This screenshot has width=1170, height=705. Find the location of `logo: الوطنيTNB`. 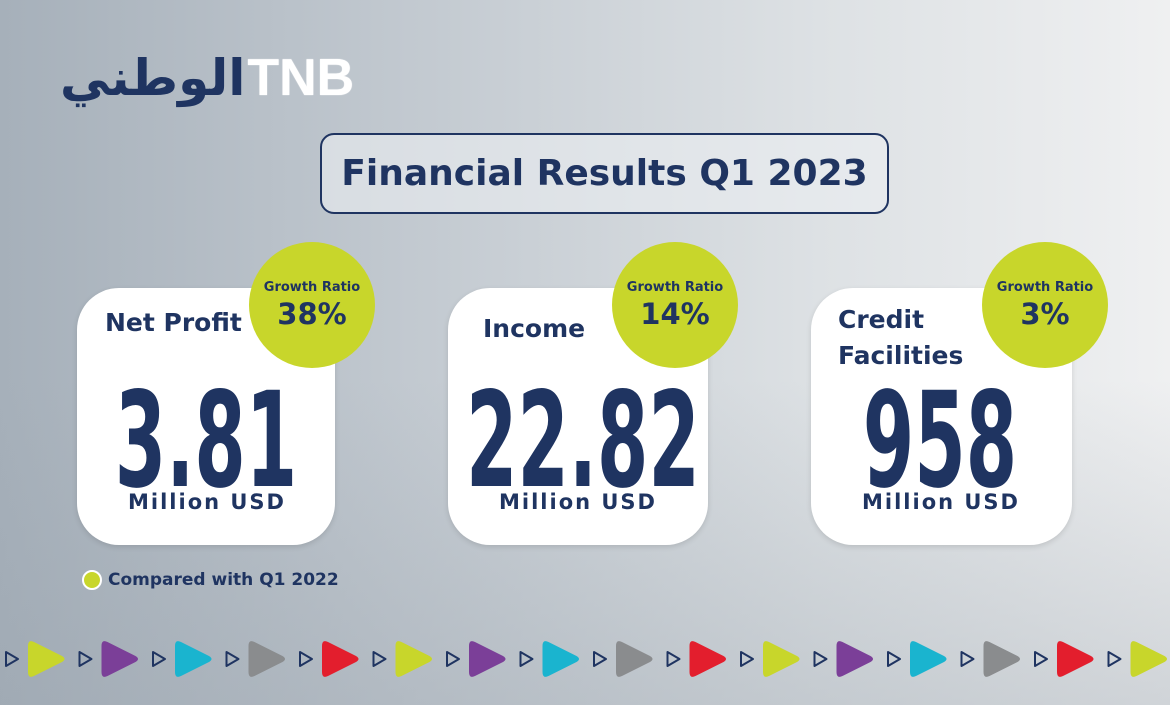

logo: الوطنيTNB is located at coordinates (207, 78).